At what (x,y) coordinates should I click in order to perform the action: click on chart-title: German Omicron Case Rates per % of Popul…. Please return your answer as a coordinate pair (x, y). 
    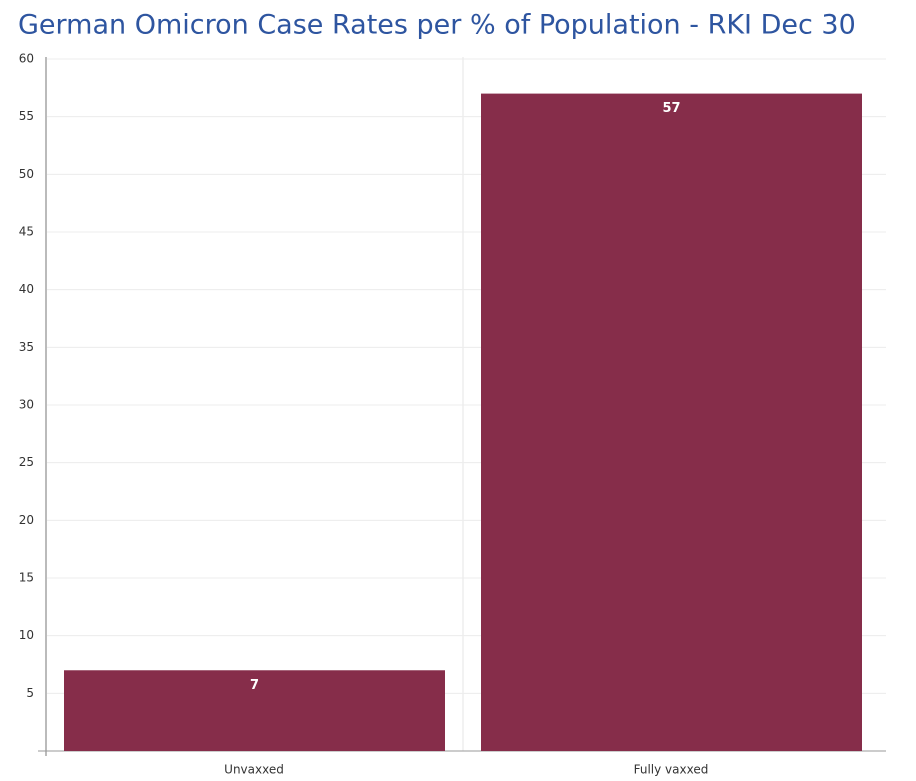
    Looking at the image, I should click on (437, 25).